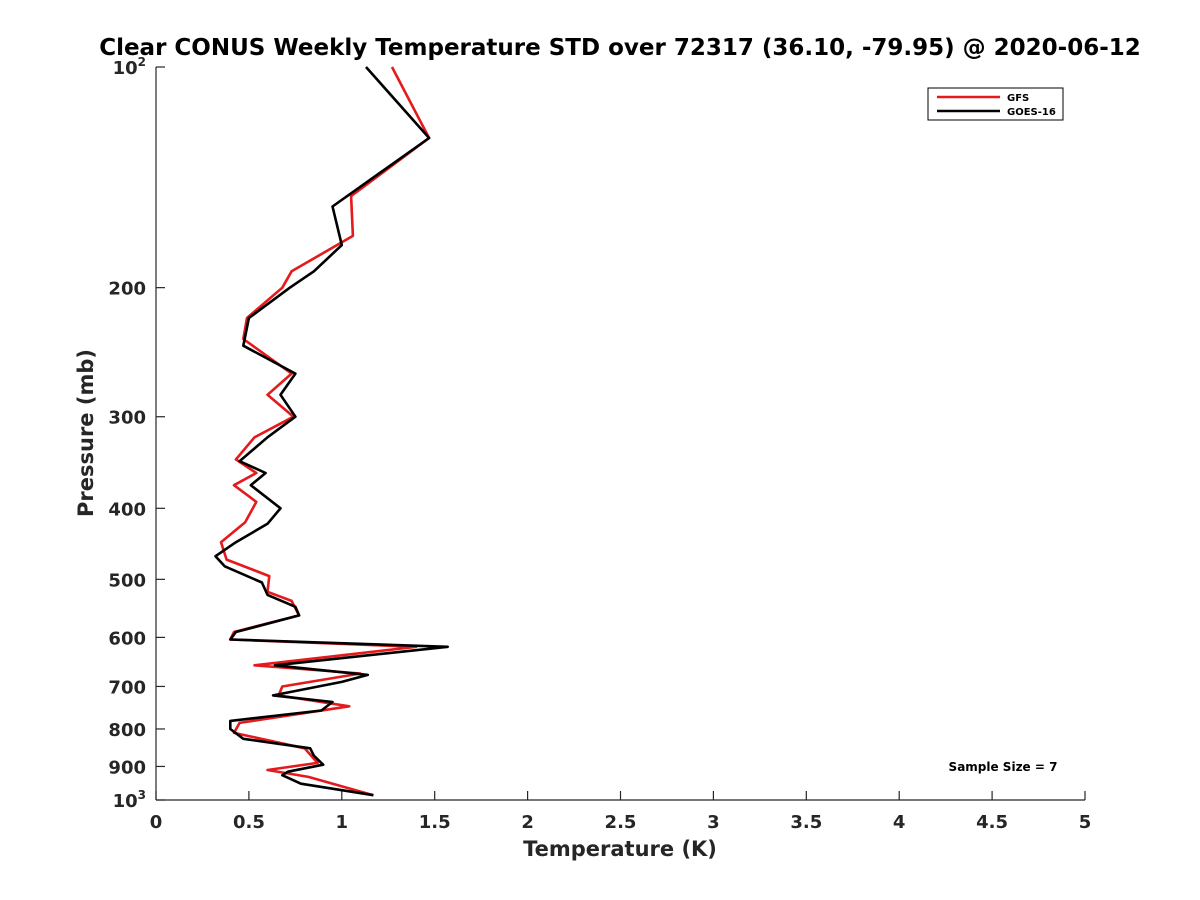  I want to click on x-tick-label: 1.5, so click(435, 822).